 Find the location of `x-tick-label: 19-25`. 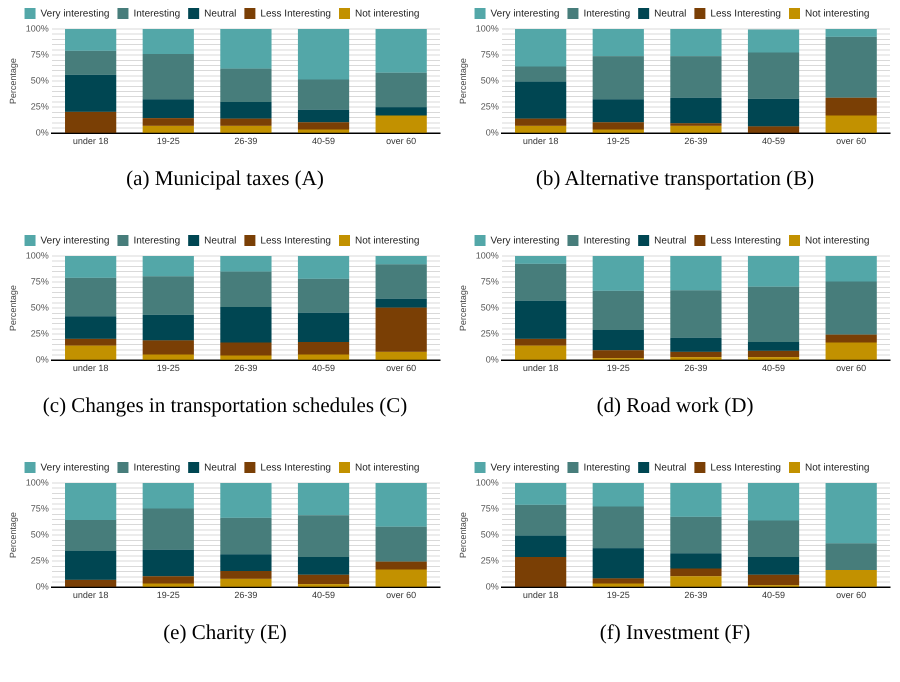

x-tick-label: 19-25 is located at coordinates (168, 595).